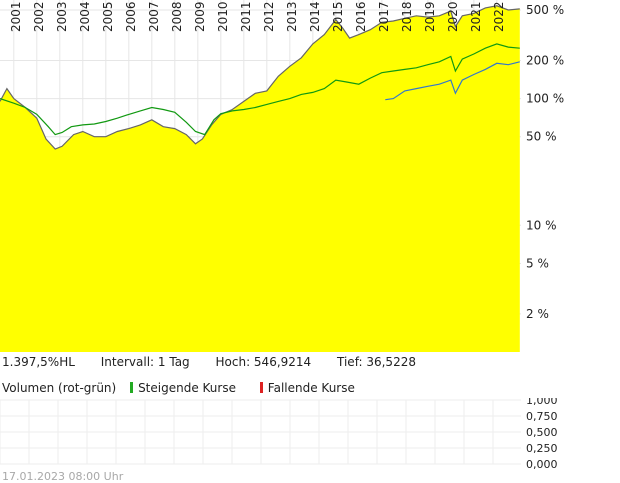  I want to click on falling-label: Fallende Kurse, so click(311, 388).